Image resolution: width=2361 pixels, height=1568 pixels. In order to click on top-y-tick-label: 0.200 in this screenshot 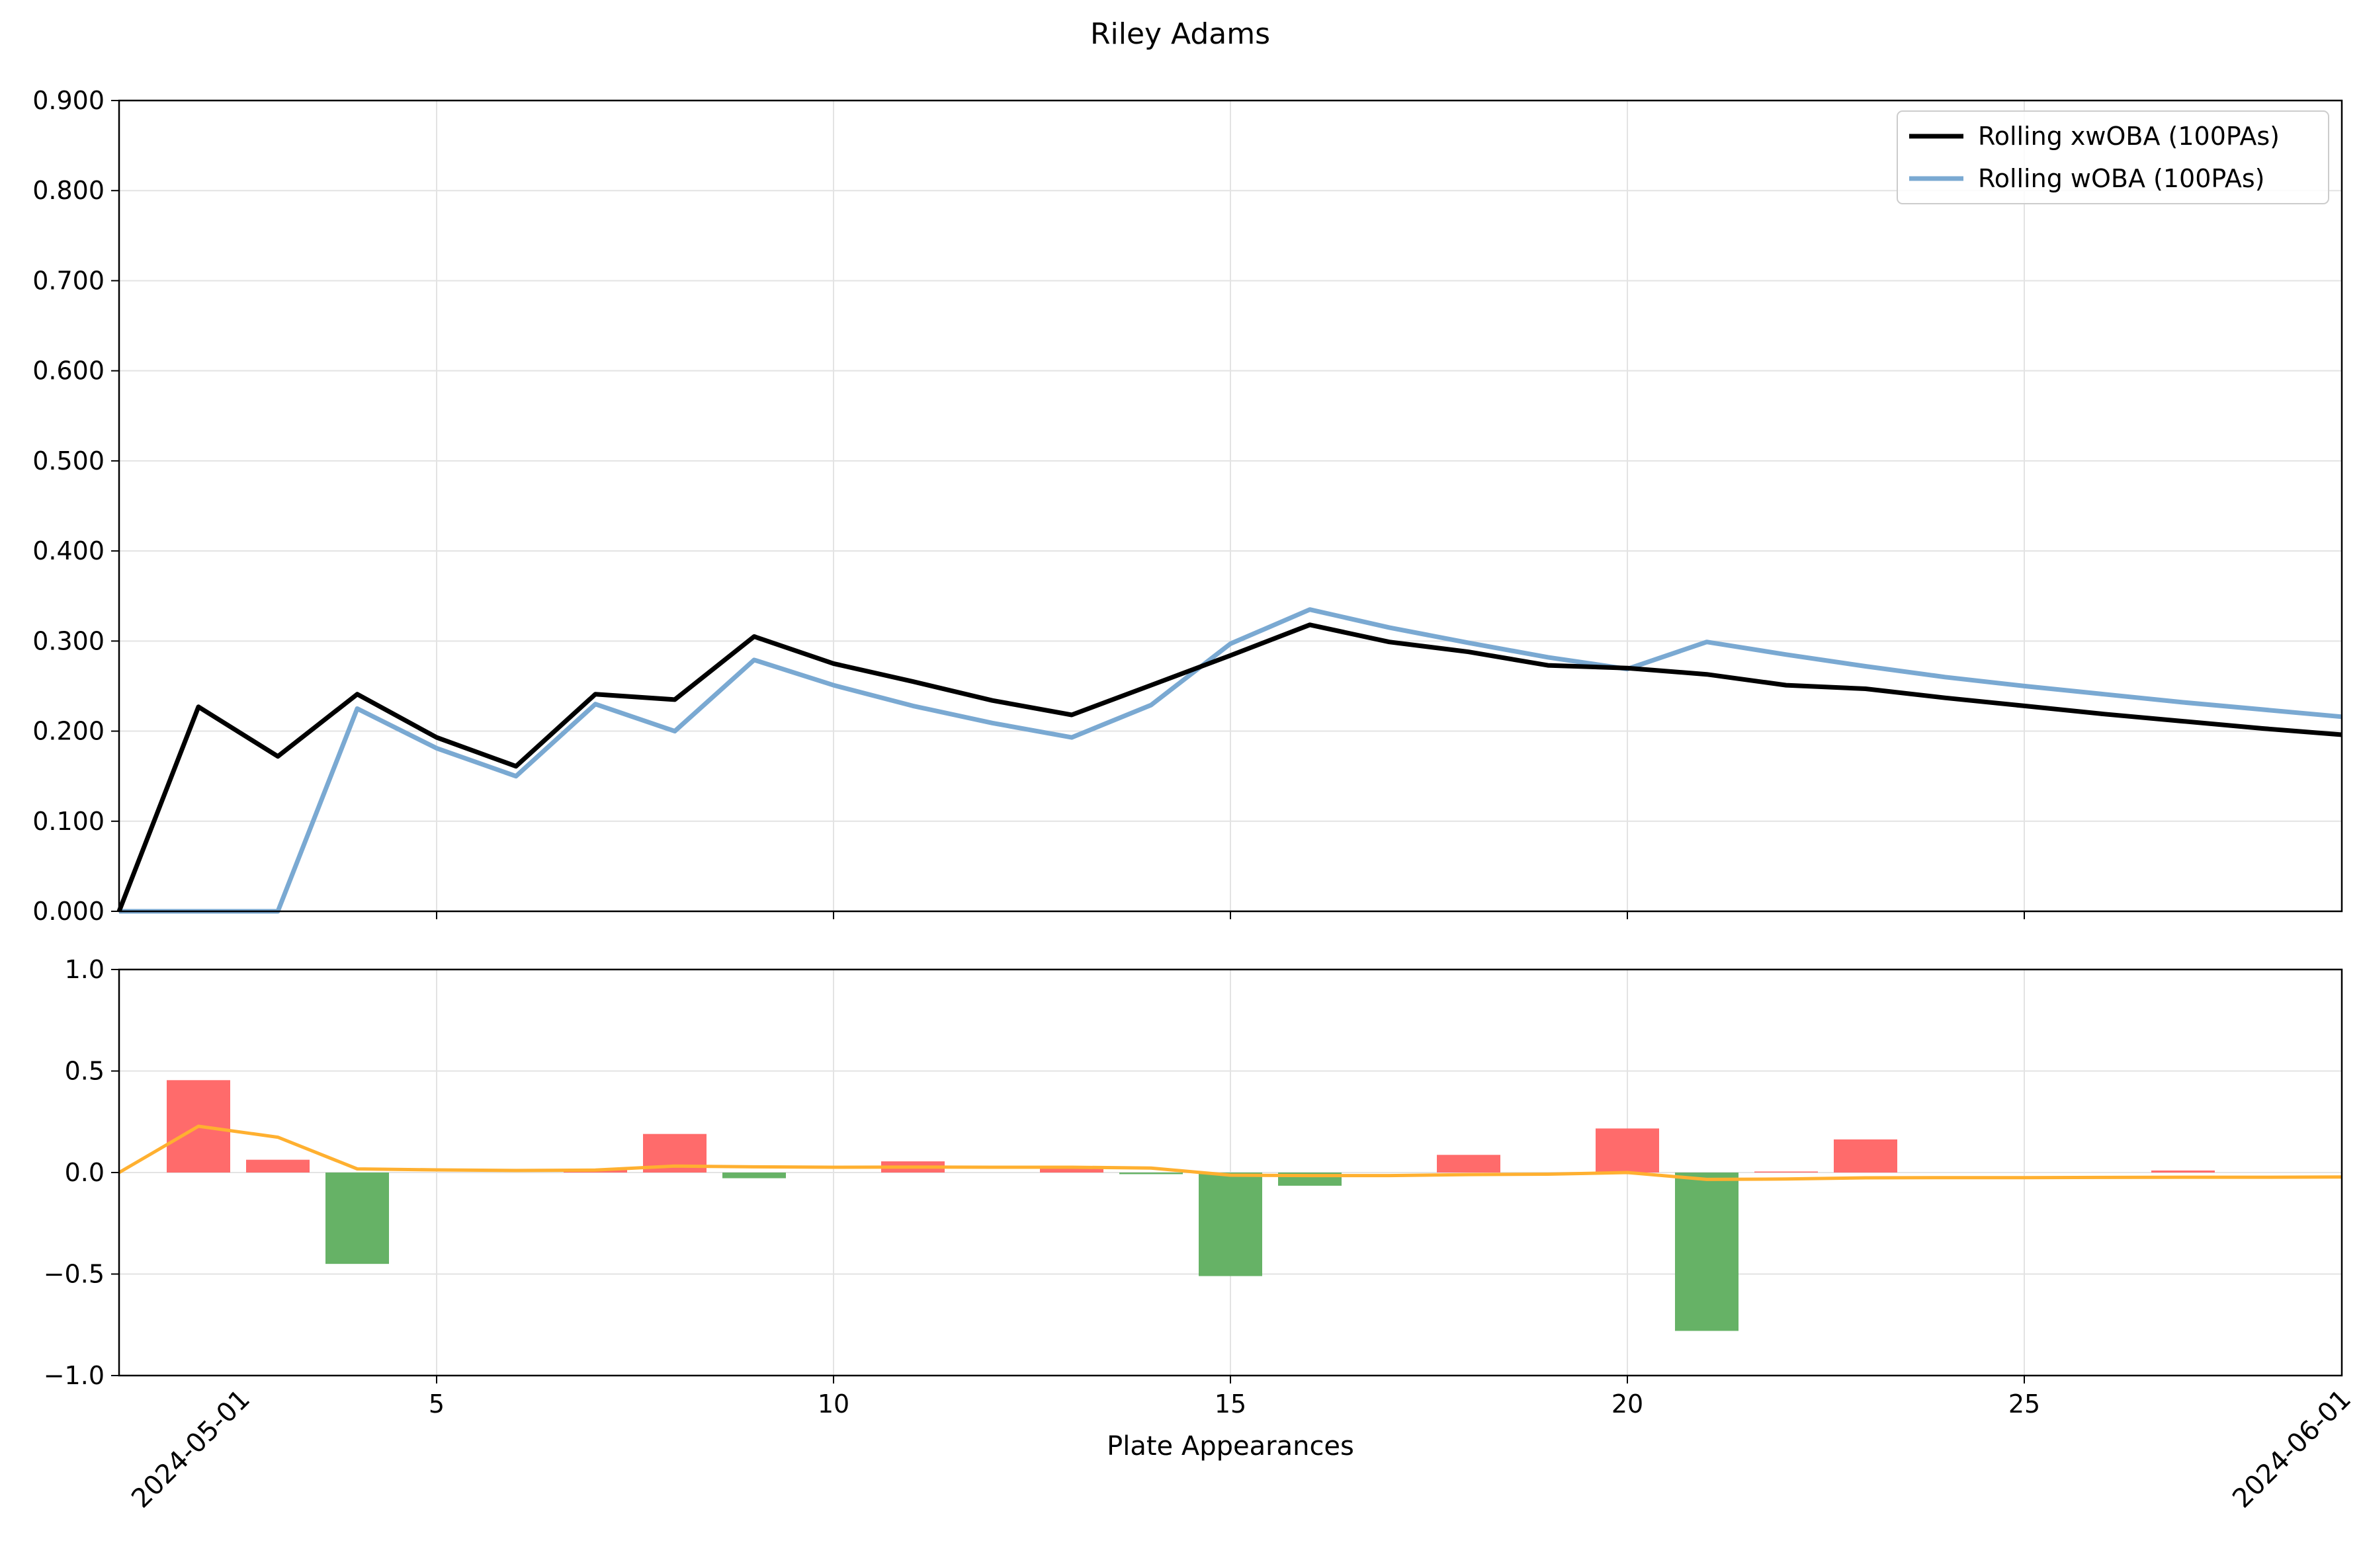, I will do `click(68, 731)`.